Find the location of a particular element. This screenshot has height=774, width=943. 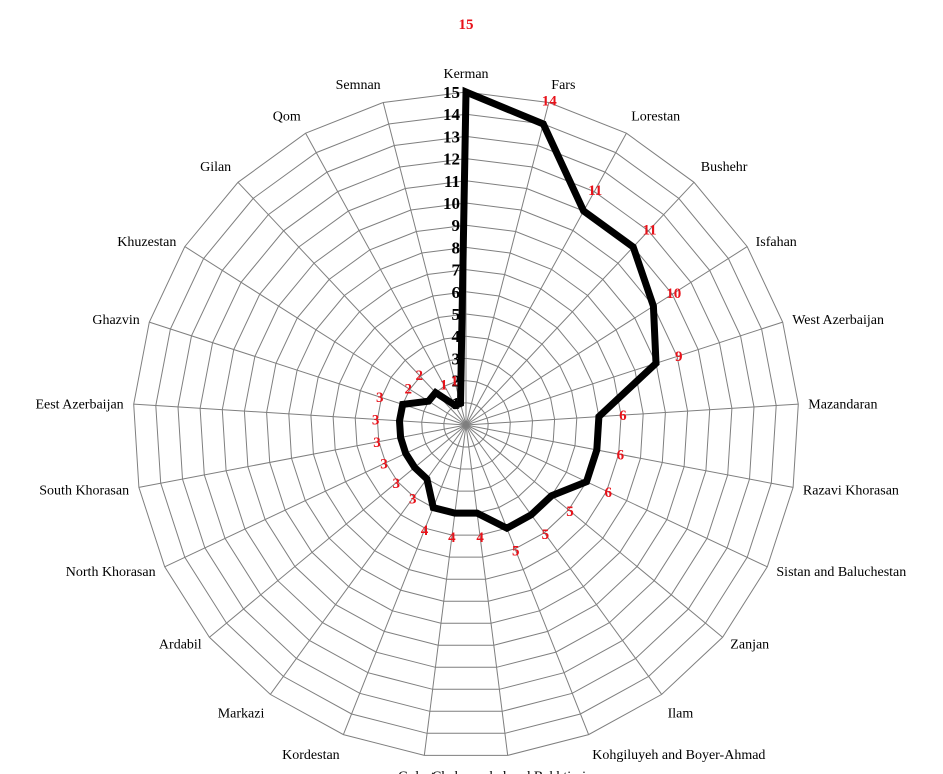

data-label: 1 is located at coordinates (444, 386).